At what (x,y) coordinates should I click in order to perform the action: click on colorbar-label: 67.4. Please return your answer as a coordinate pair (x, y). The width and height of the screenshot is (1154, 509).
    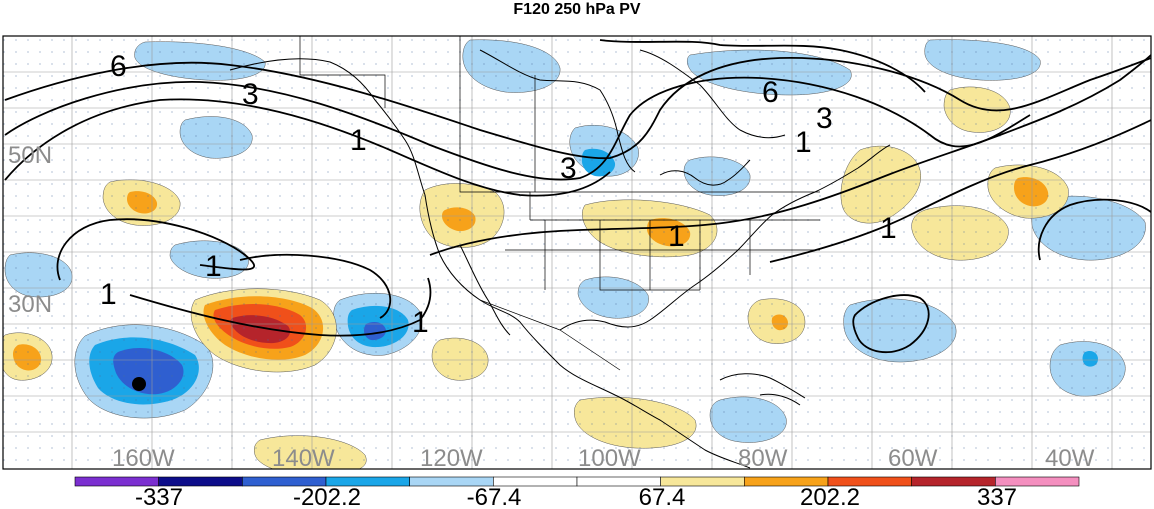
    Looking at the image, I should click on (662, 496).